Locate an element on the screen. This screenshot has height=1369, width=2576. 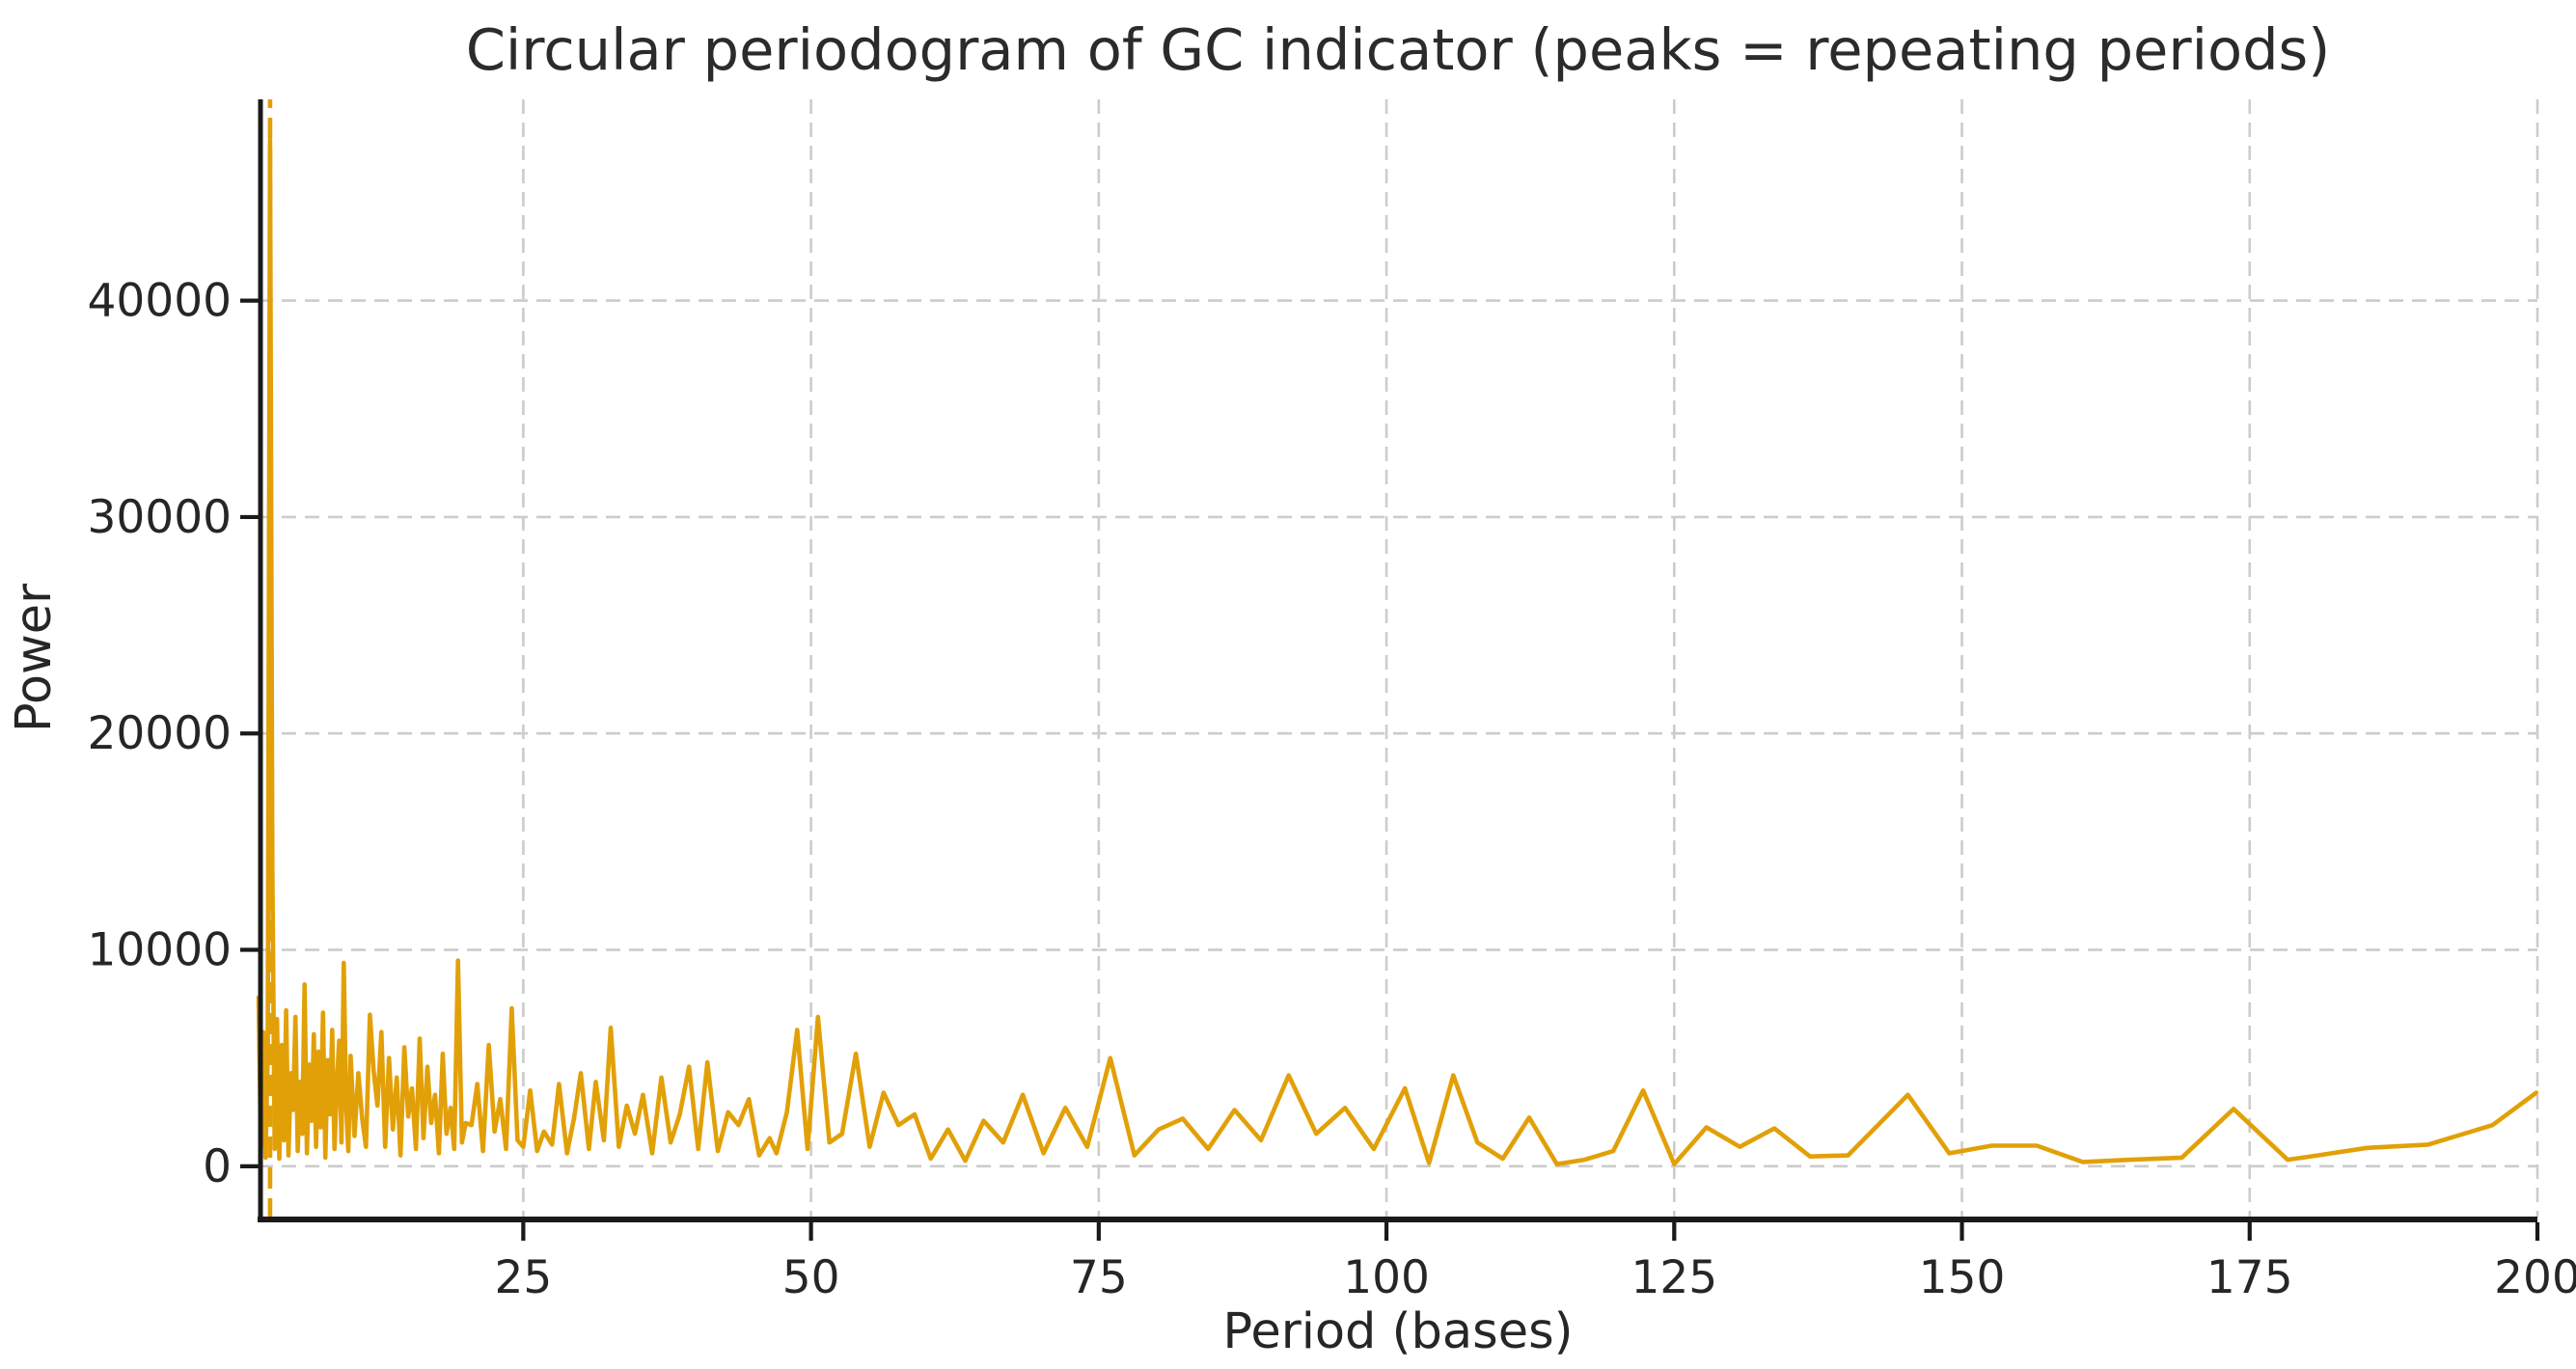
y-tick-label: 30000 is located at coordinates (159, 517).